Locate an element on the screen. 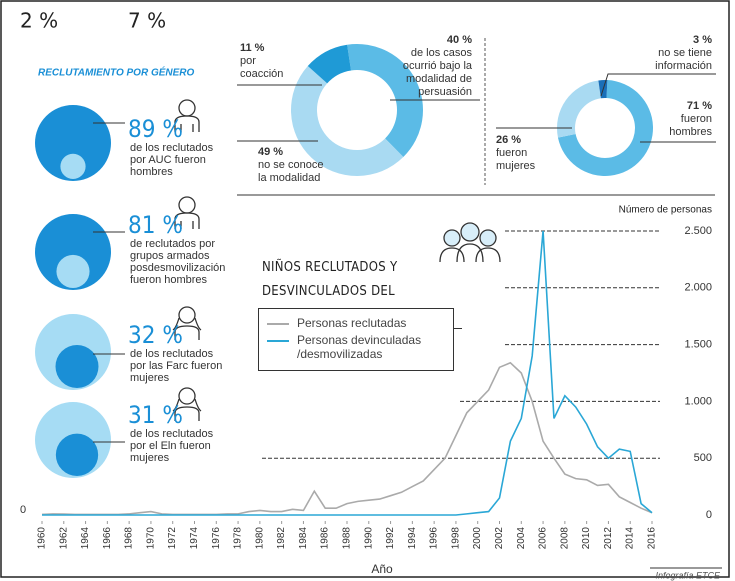  donut-description: por is located at coordinates (248, 61).